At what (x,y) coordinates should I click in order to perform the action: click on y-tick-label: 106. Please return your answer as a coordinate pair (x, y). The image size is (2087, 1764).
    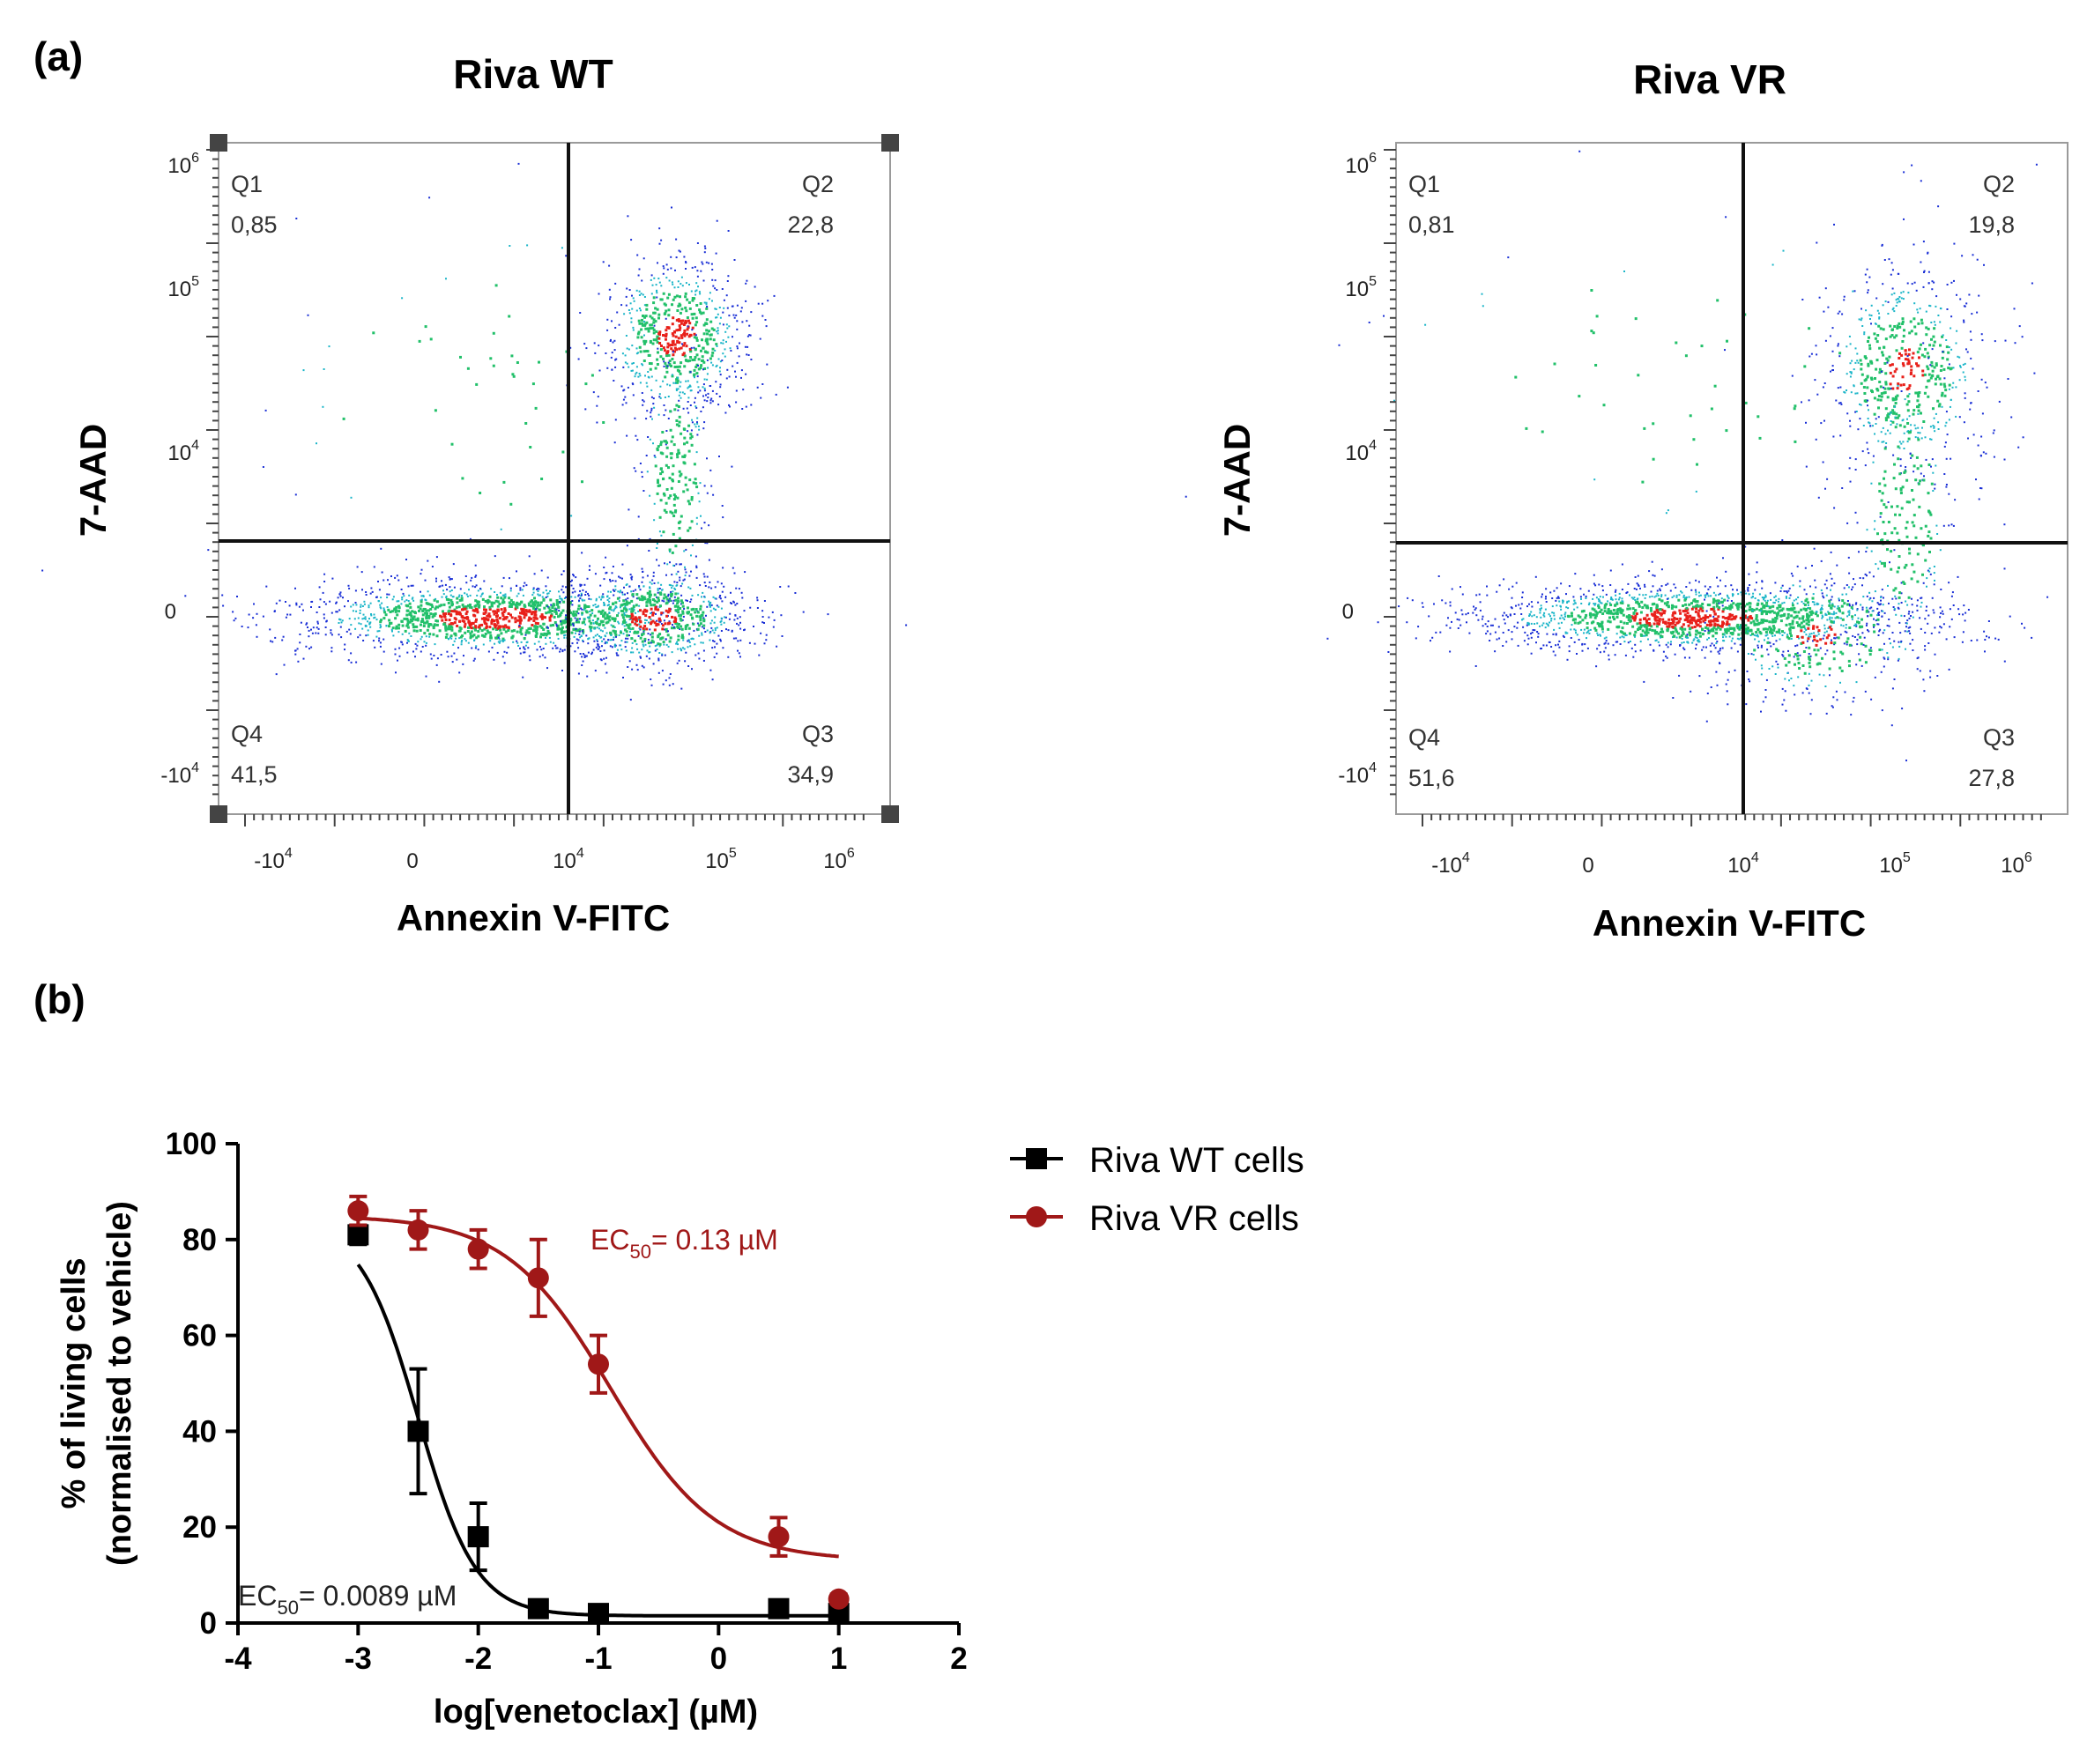
    Looking at the image, I should click on (183, 164).